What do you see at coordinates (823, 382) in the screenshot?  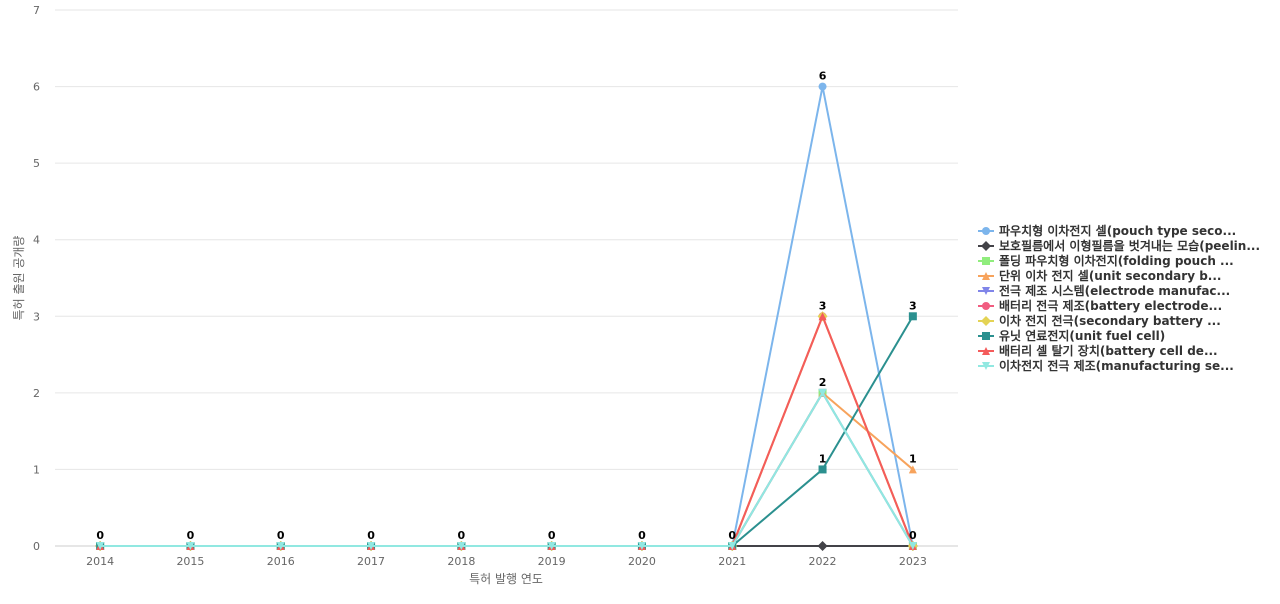 I see `data-label: 2` at bounding box center [823, 382].